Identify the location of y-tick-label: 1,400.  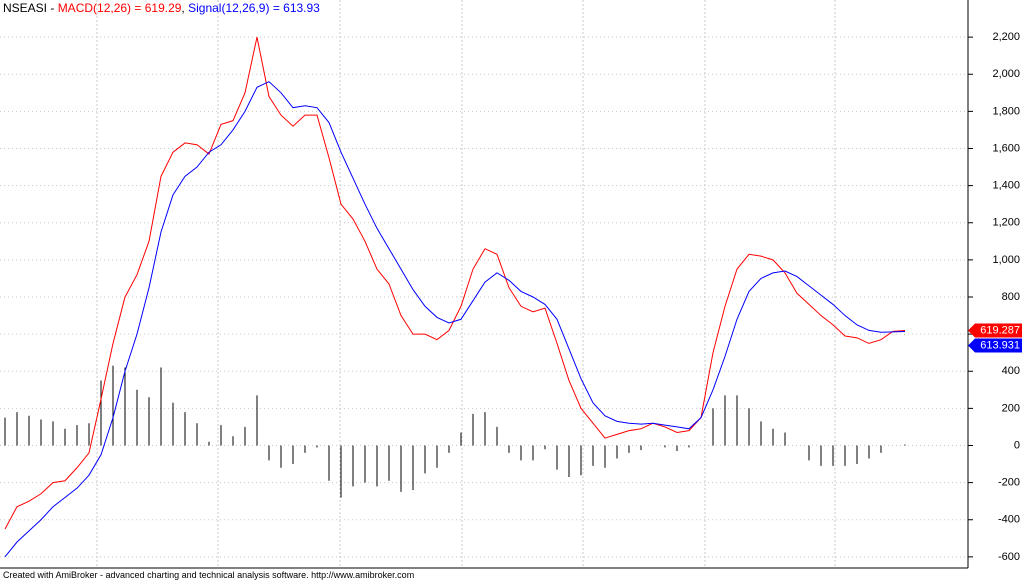
(1006, 186).